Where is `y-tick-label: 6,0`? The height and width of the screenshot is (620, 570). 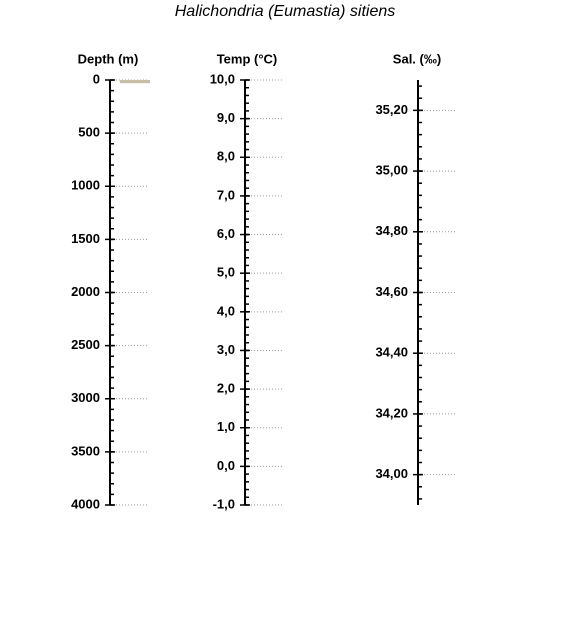
y-tick-label: 6,0 is located at coordinates (226, 233).